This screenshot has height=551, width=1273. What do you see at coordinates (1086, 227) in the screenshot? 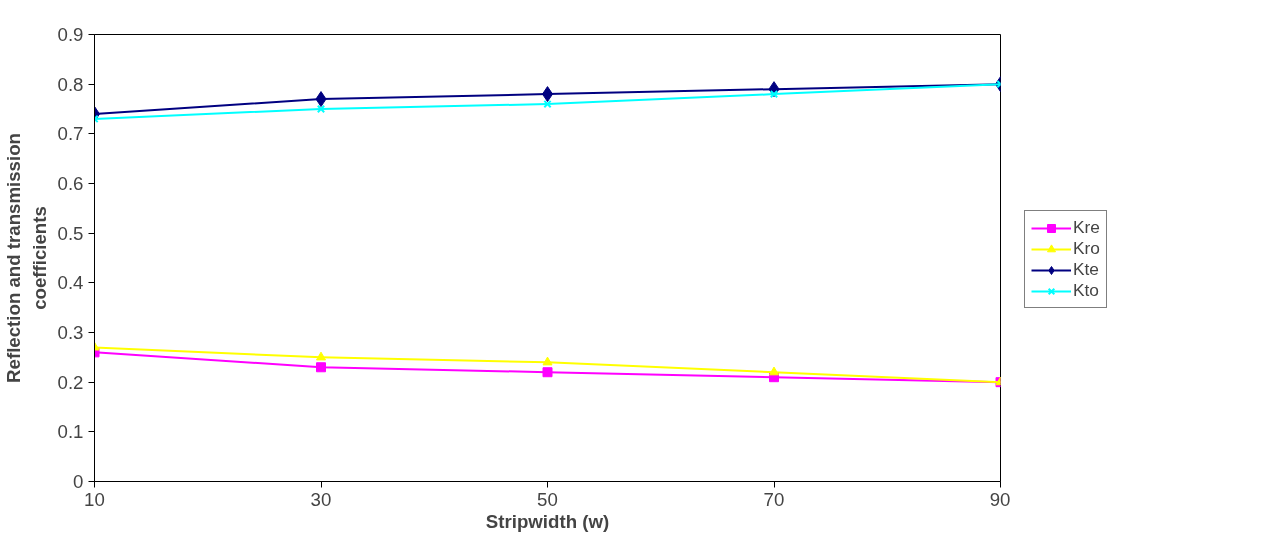
I see `legend-label: Kre` at bounding box center [1086, 227].